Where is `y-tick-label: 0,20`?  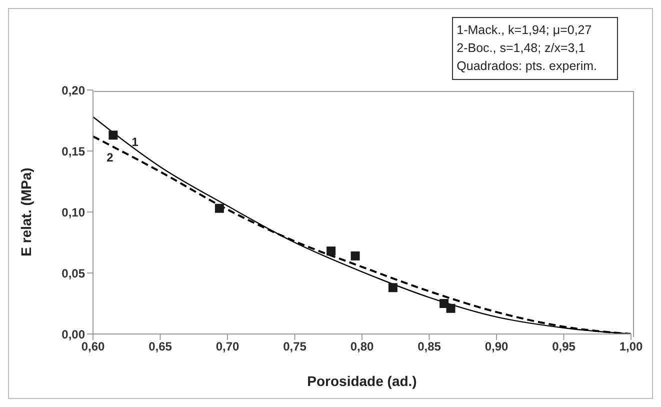 y-tick-label: 0,20 is located at coordinates (74, 90).